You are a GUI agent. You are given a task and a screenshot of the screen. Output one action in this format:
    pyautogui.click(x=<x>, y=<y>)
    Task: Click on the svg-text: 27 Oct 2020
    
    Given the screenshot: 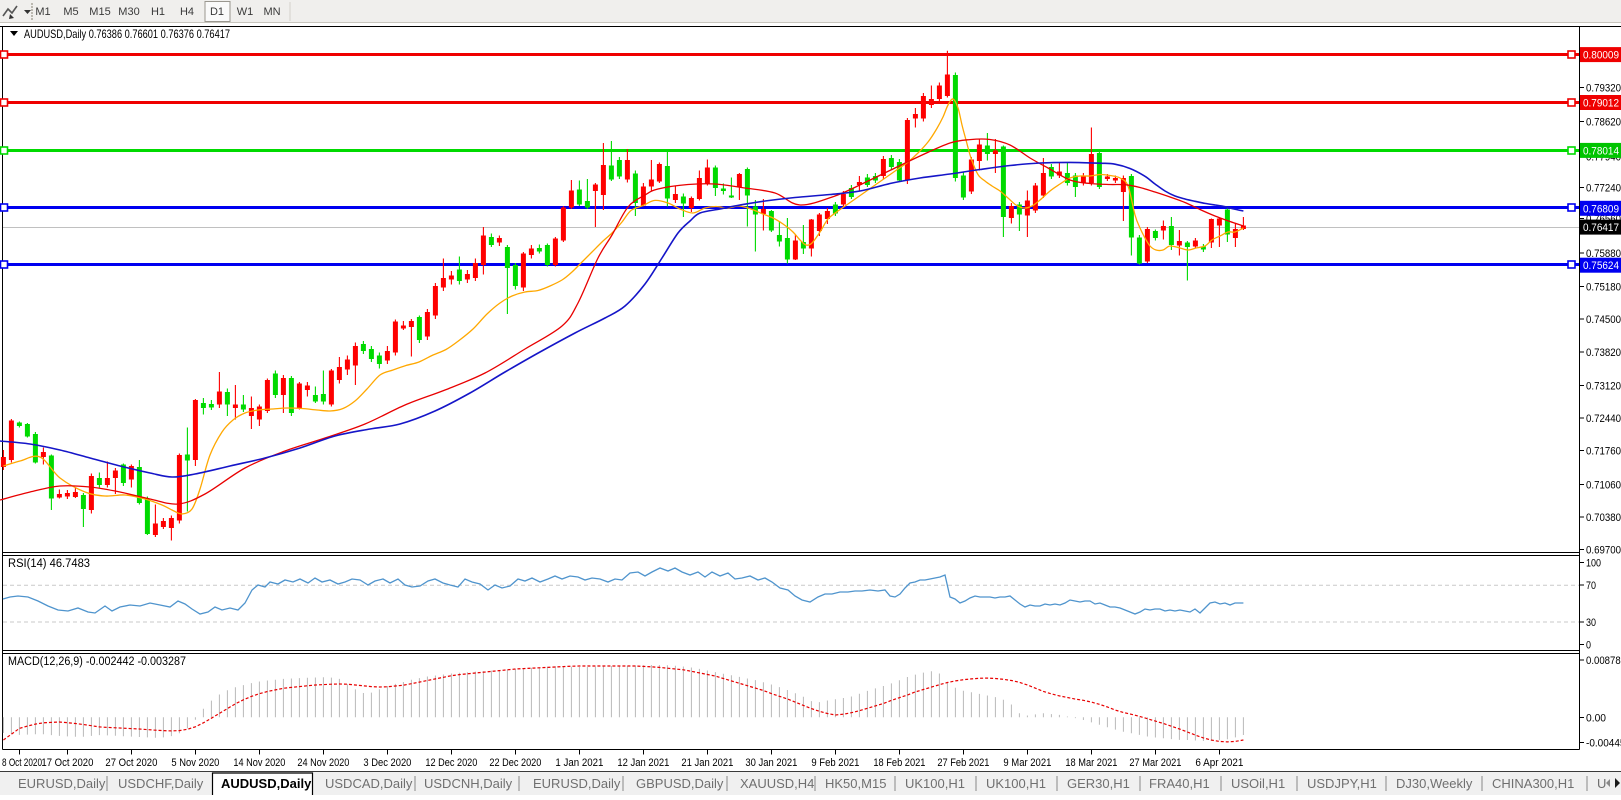 What is the action you would take?
    pyautogui.click(x=131, y=763)
    